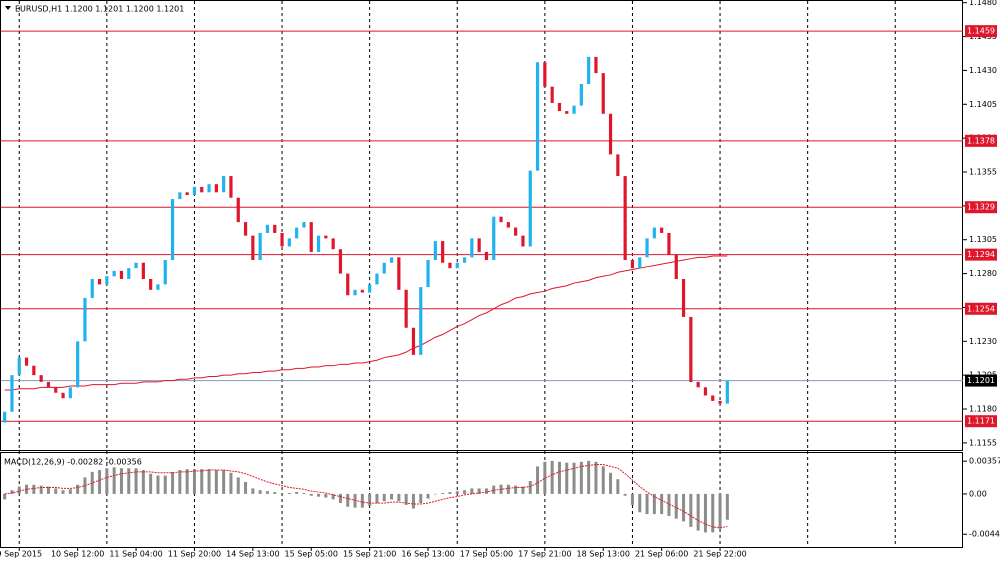  What do you see at coordinates (978, 493) in the screenshot?
I see `y-tick-label: 0.00` at bounding box center [978, 493].